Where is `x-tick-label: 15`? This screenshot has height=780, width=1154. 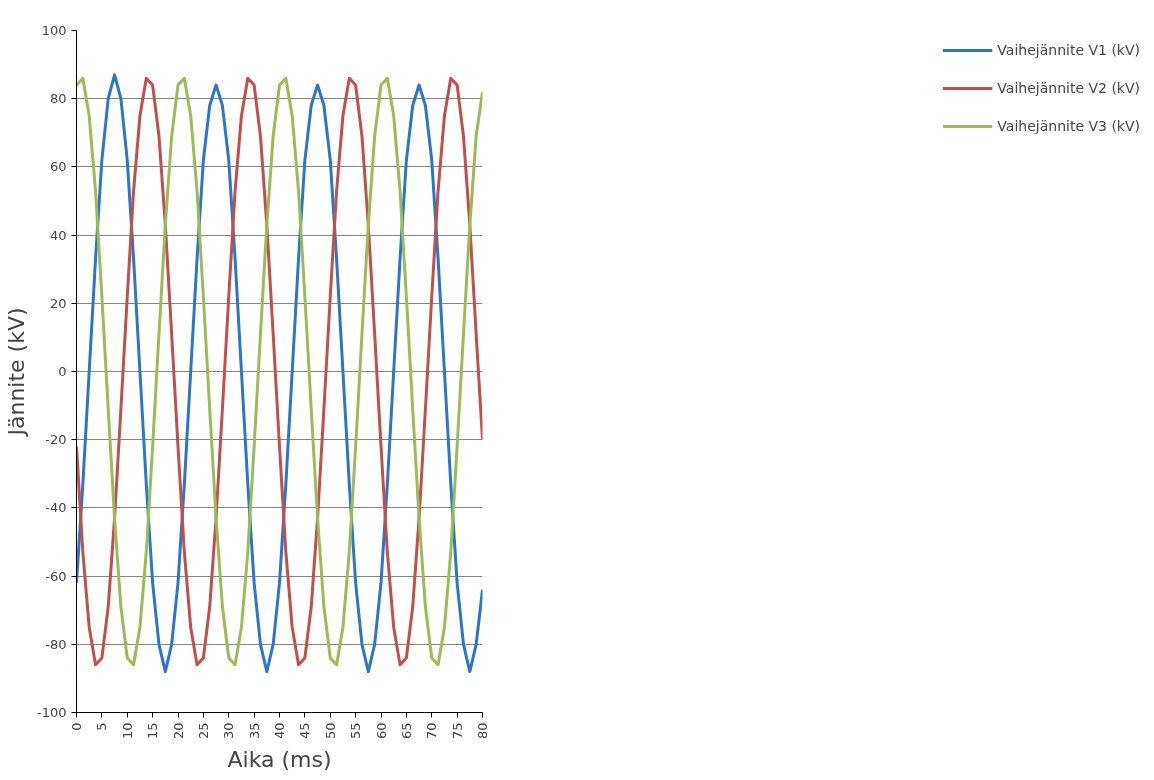 x-tick-label: 15 is located at coordinates (153, 731).